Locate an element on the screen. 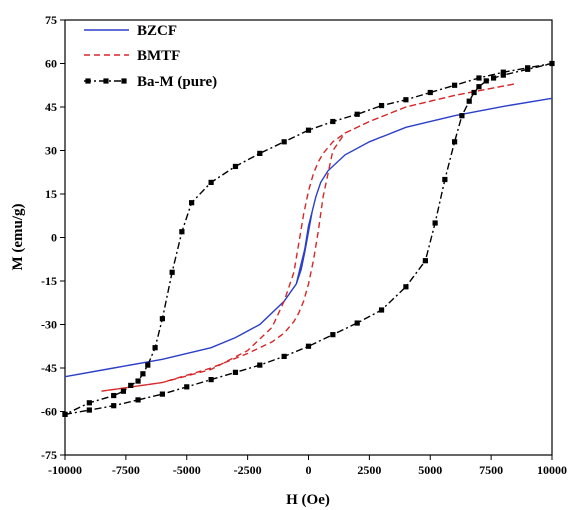 Image resolution: width=571 pixels, height=510 pixels. y-tick-label: 45 is located at coordinates (51, 107).